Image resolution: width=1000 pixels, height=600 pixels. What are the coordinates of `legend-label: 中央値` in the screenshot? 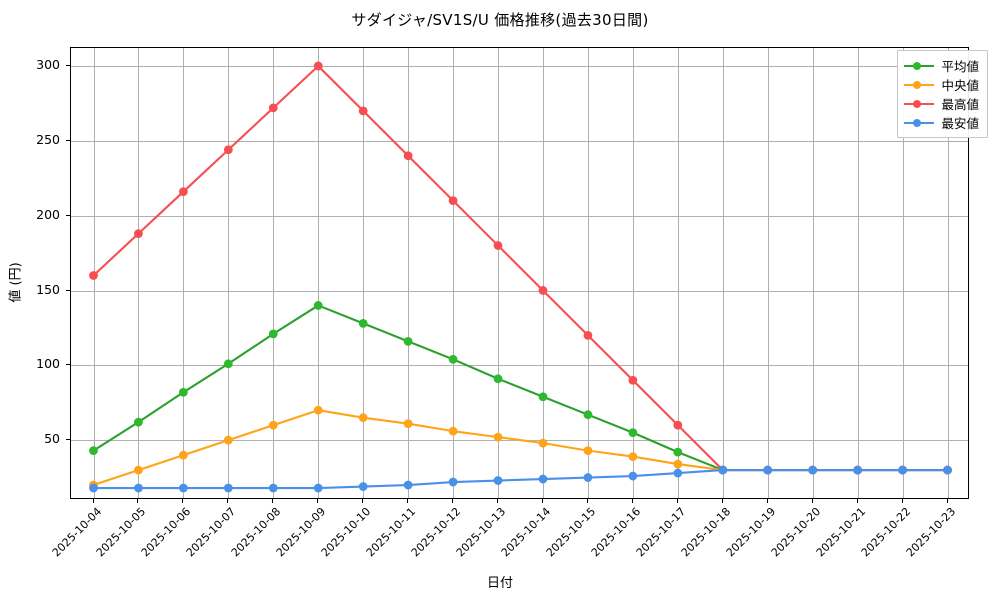 It's located at (960, 85).